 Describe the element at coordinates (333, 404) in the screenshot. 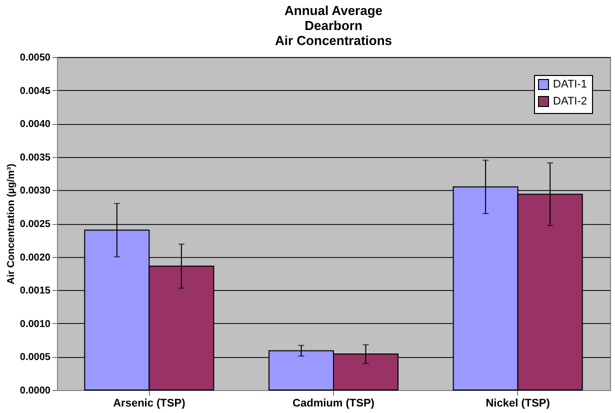

I see `x-tick-label: Cadmium (TSP)` at that location.